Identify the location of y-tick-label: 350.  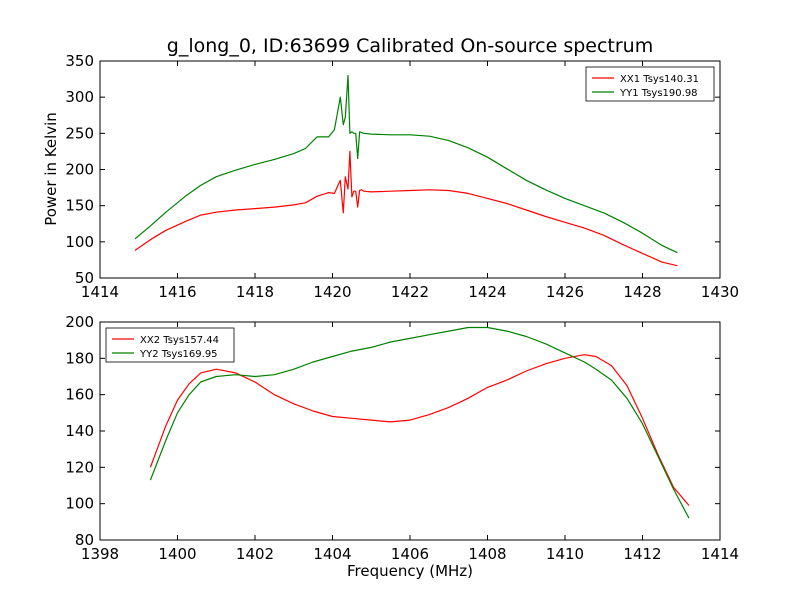
(79, 61).